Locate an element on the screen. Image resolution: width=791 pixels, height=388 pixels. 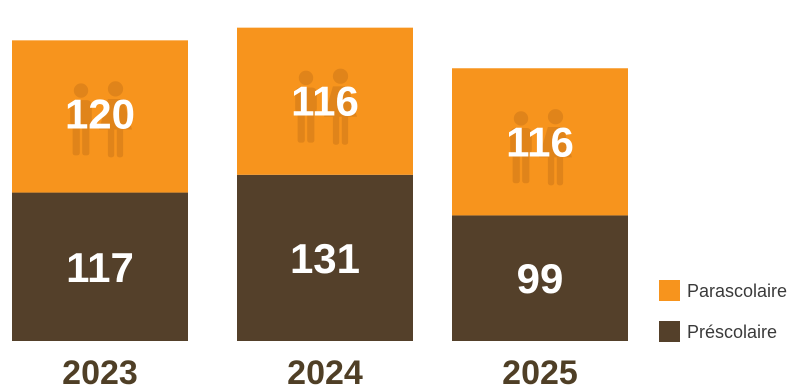
legend: Parascolaire Préscolaire is located at coordinates (723, 311).